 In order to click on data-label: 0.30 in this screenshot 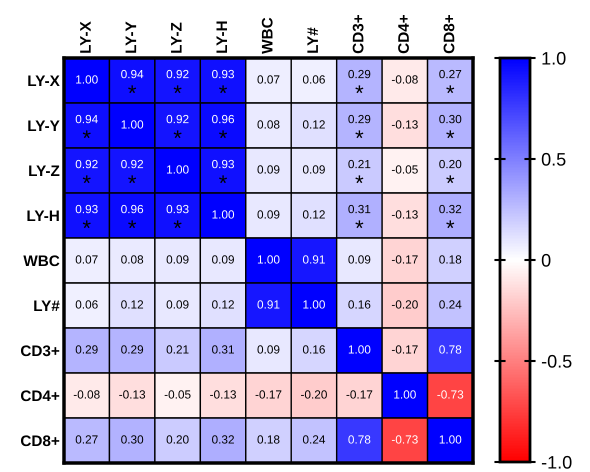, I will do `click(132, 439)`.